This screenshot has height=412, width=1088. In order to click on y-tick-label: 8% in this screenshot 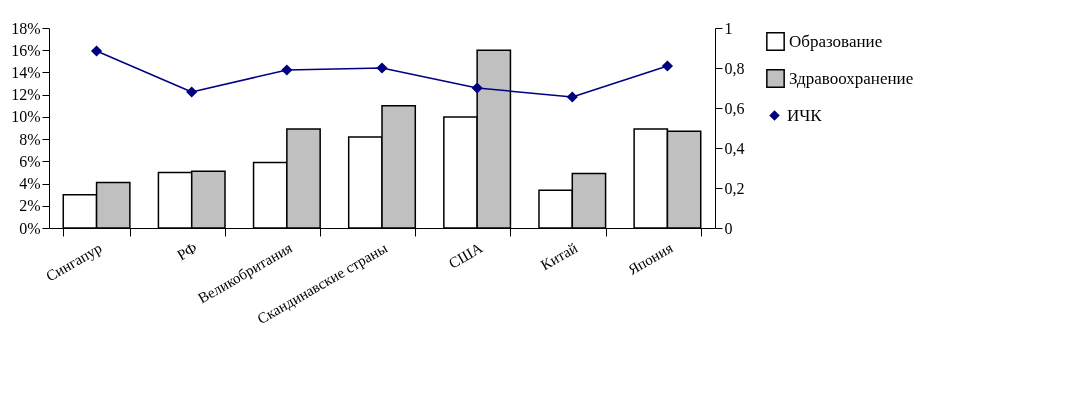, I will do `click(30, 139)`.